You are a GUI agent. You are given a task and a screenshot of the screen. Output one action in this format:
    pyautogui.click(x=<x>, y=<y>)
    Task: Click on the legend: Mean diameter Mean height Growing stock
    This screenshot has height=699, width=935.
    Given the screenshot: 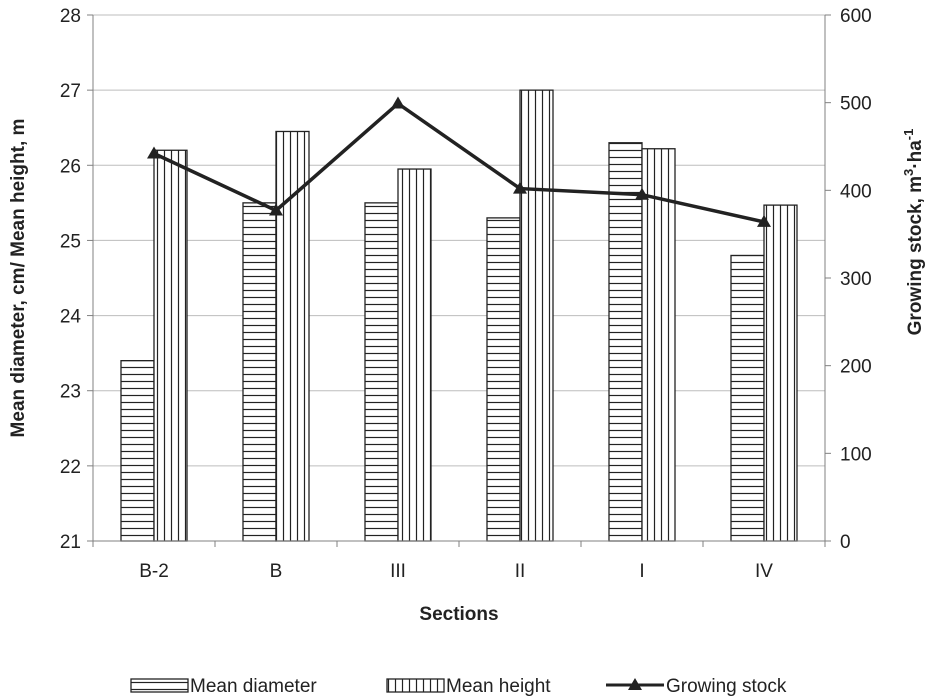 What is the action you would take?
    pyautogui.click(x=458, y=686)
    